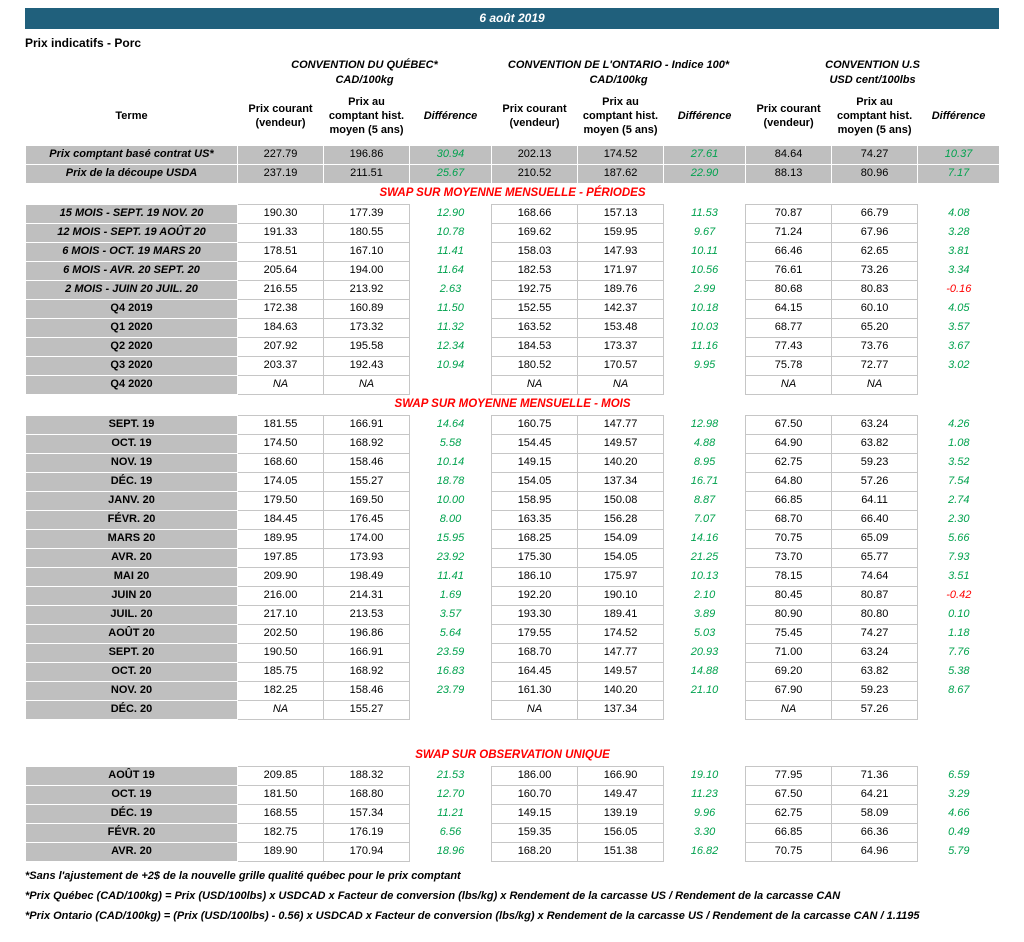  I want to click on price-cell: 167.10, so click(366, 251).